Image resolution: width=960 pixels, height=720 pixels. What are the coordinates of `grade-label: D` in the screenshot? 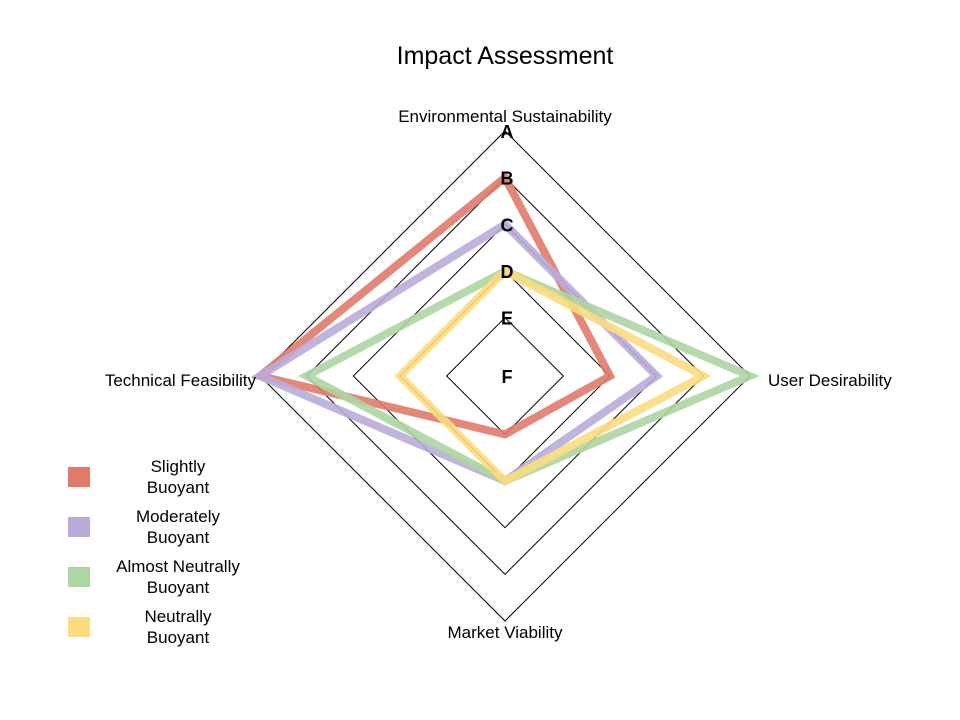 It's located at (507, 272).